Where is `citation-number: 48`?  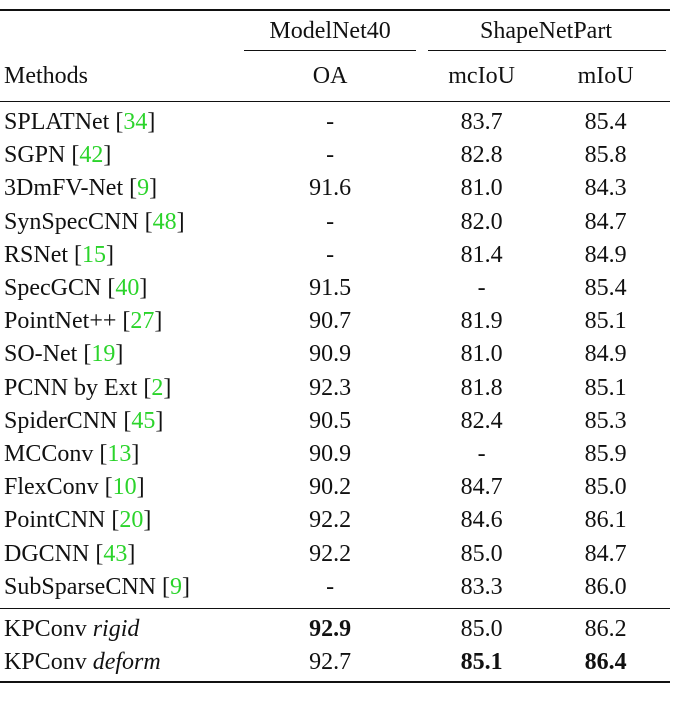 citation-number: 48 is located at coordinates (164, 221).